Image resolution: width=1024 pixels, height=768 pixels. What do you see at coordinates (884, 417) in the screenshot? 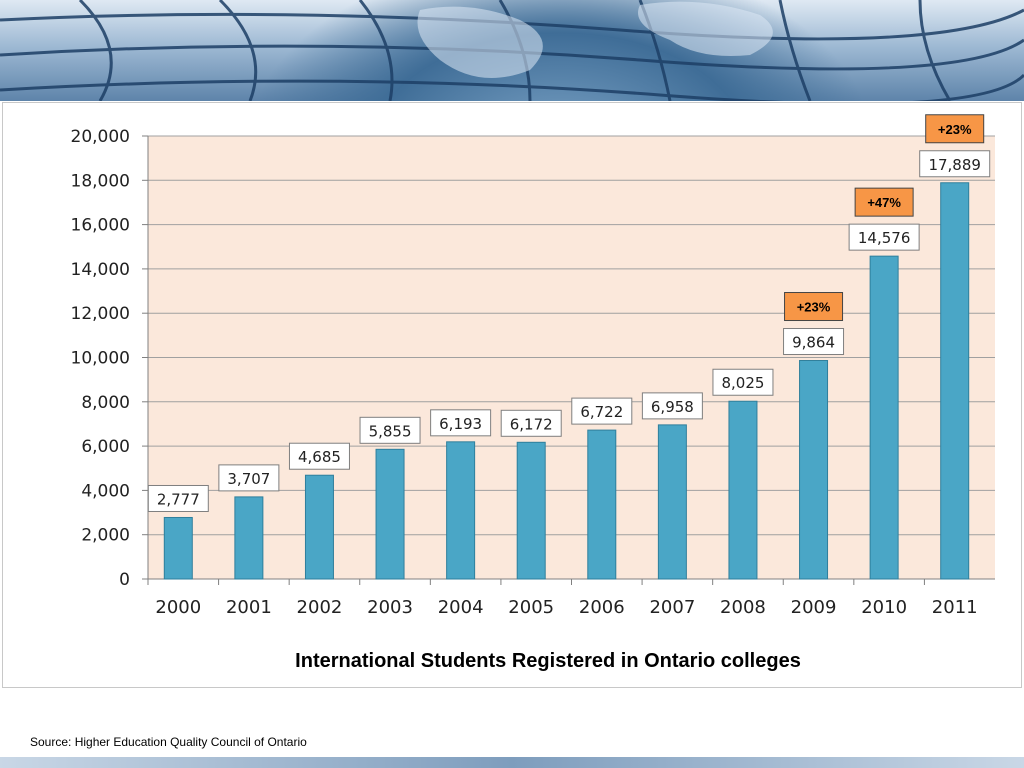
I see `bar-2010` at bounding box center [884, 417].